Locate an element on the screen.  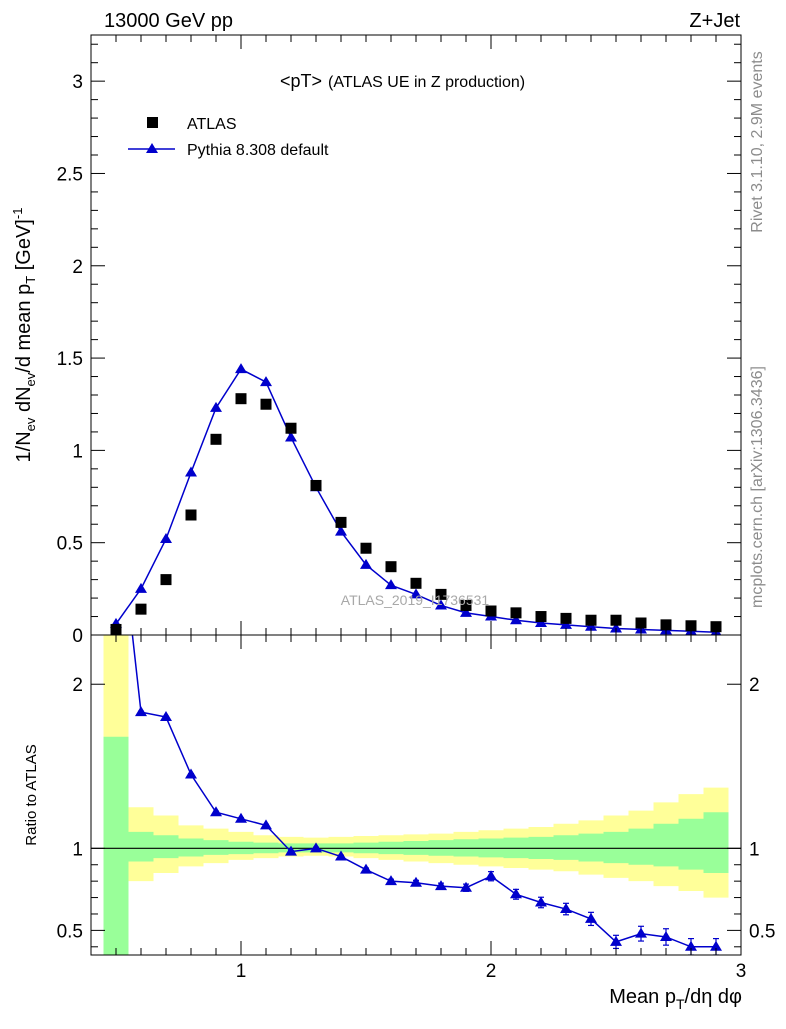
main-ytick-label: 1.5 is located at coordinates (70, 359).